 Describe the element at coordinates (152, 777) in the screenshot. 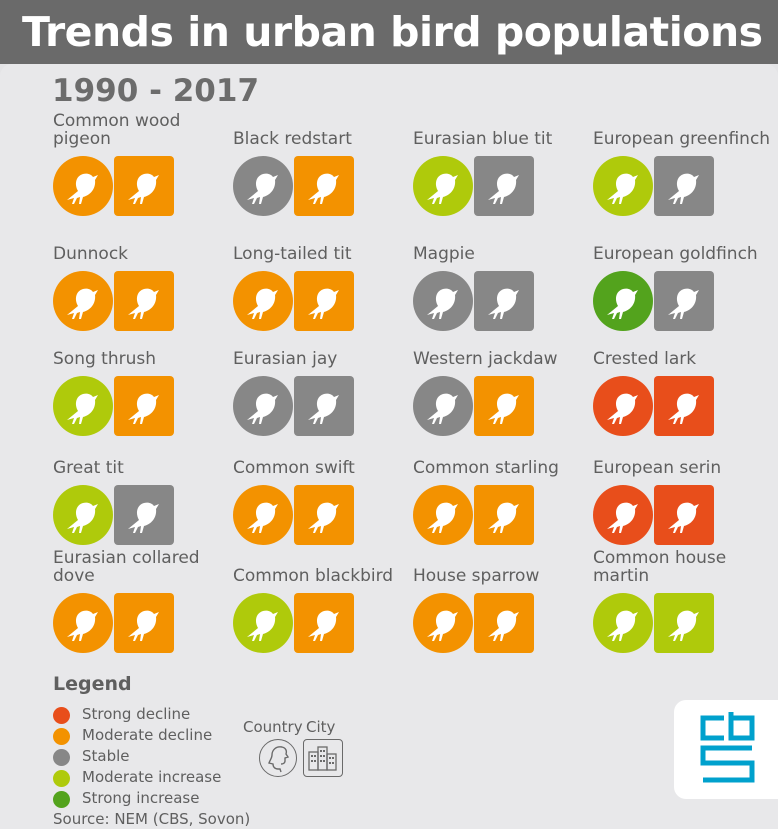

I see `legend-label: Moderate increase` at that location.